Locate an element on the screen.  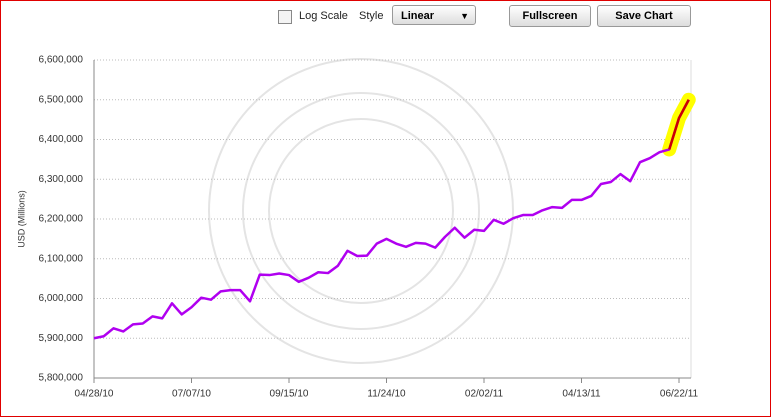
highlight-line is located at coordinates (679, 124).